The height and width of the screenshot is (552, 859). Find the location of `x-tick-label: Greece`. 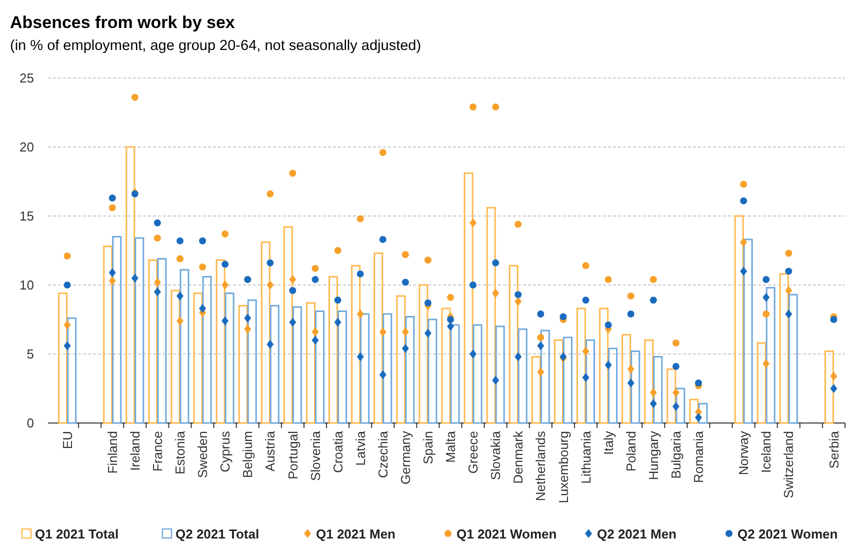

x-tick-label: Greece is located at coordinates (473, 452).